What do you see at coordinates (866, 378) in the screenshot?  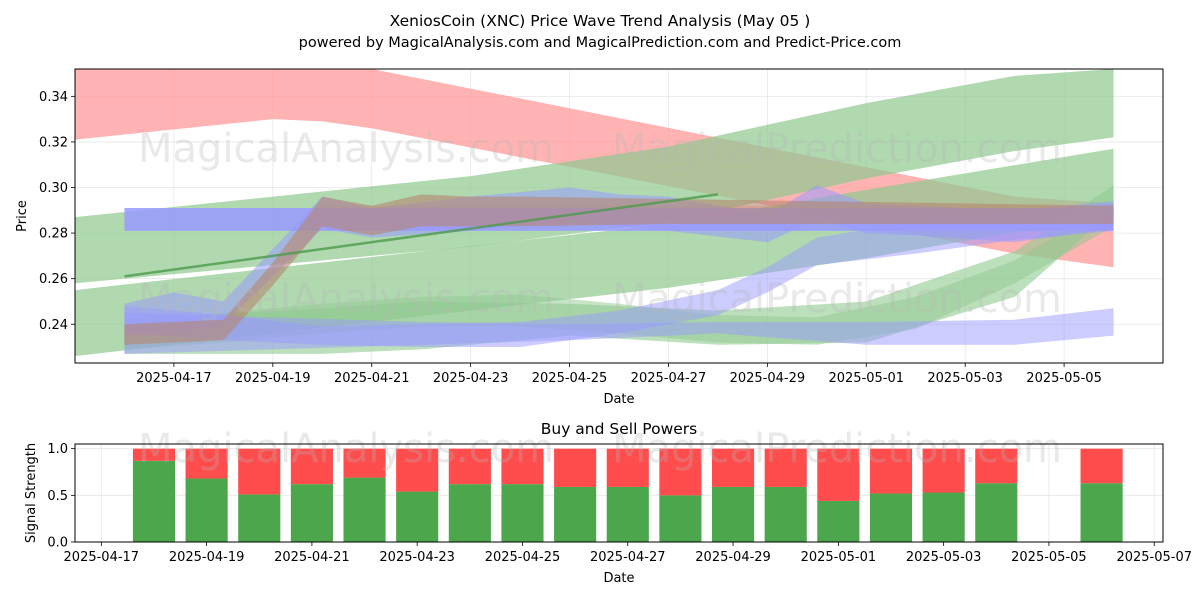 I see `price-x-tick-label: 2025-05-01` at bounding box center [866, 378].